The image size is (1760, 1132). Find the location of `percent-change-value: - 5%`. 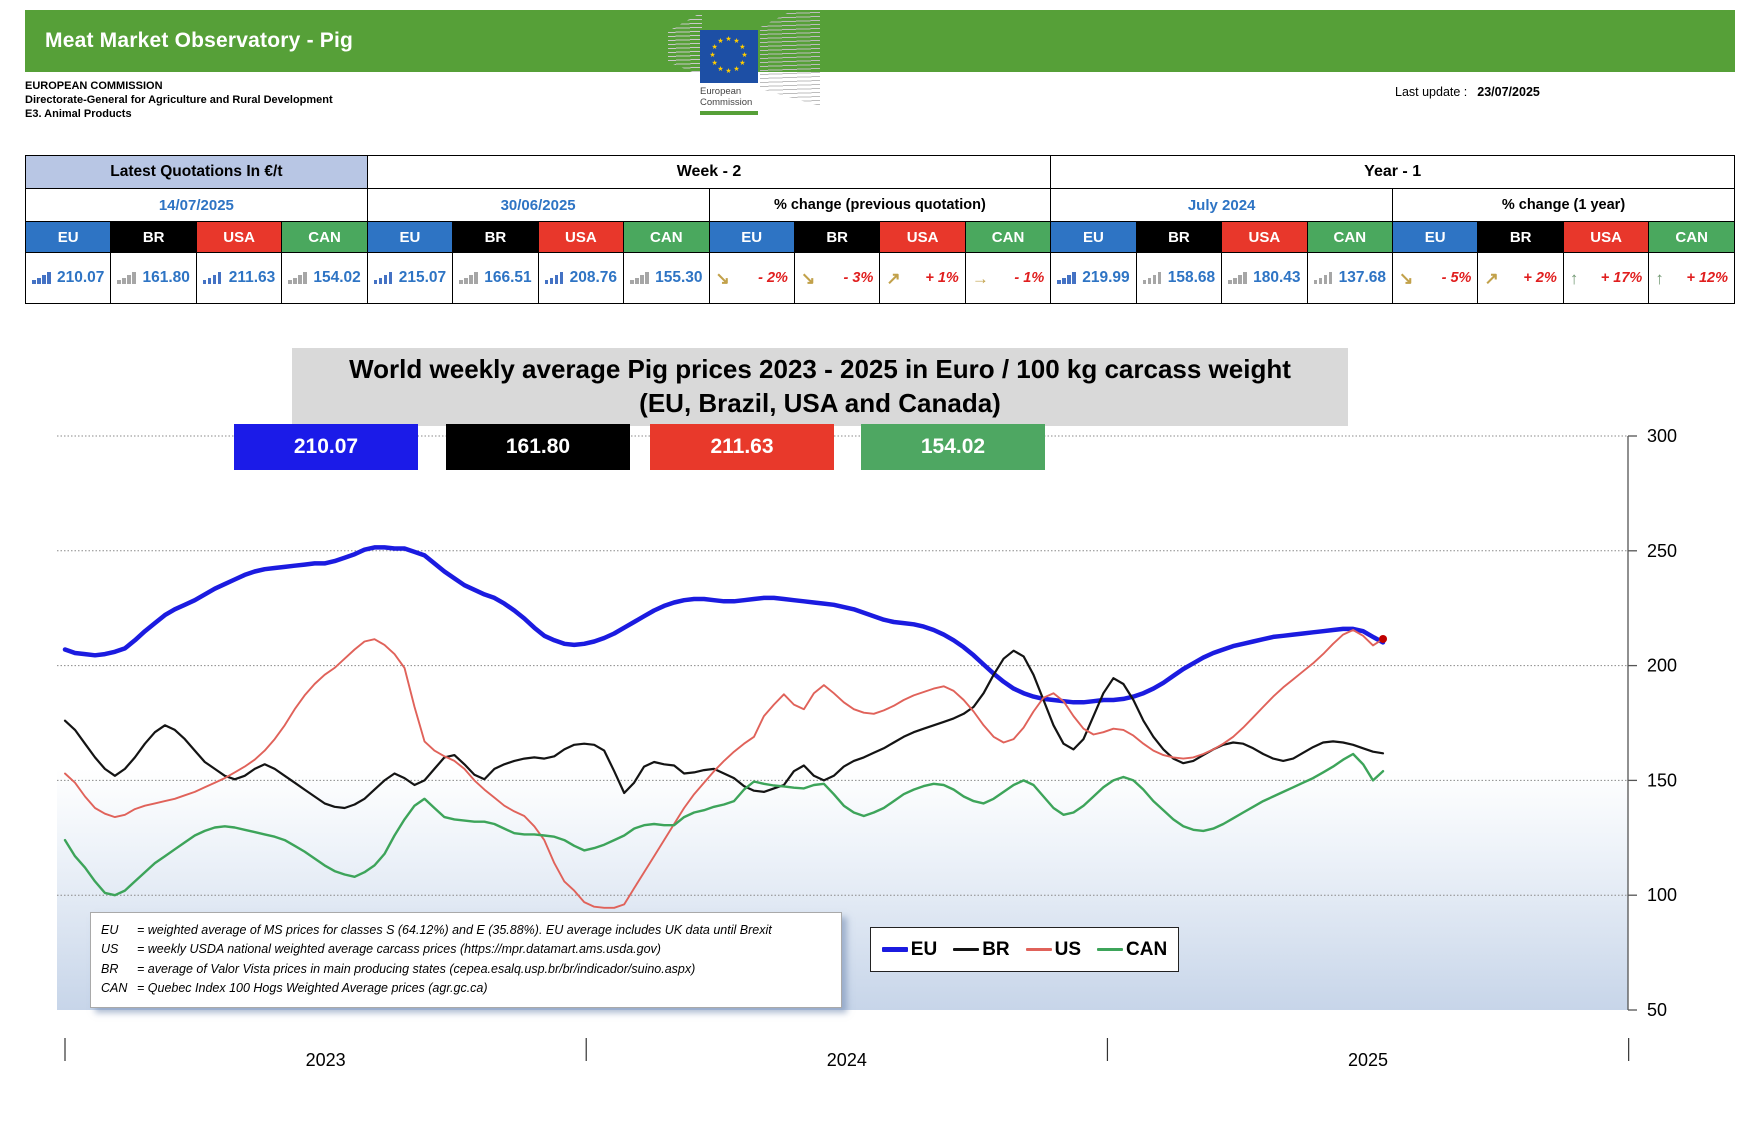

percent-change-value: - 5% is located at coordinates (1456, 278).